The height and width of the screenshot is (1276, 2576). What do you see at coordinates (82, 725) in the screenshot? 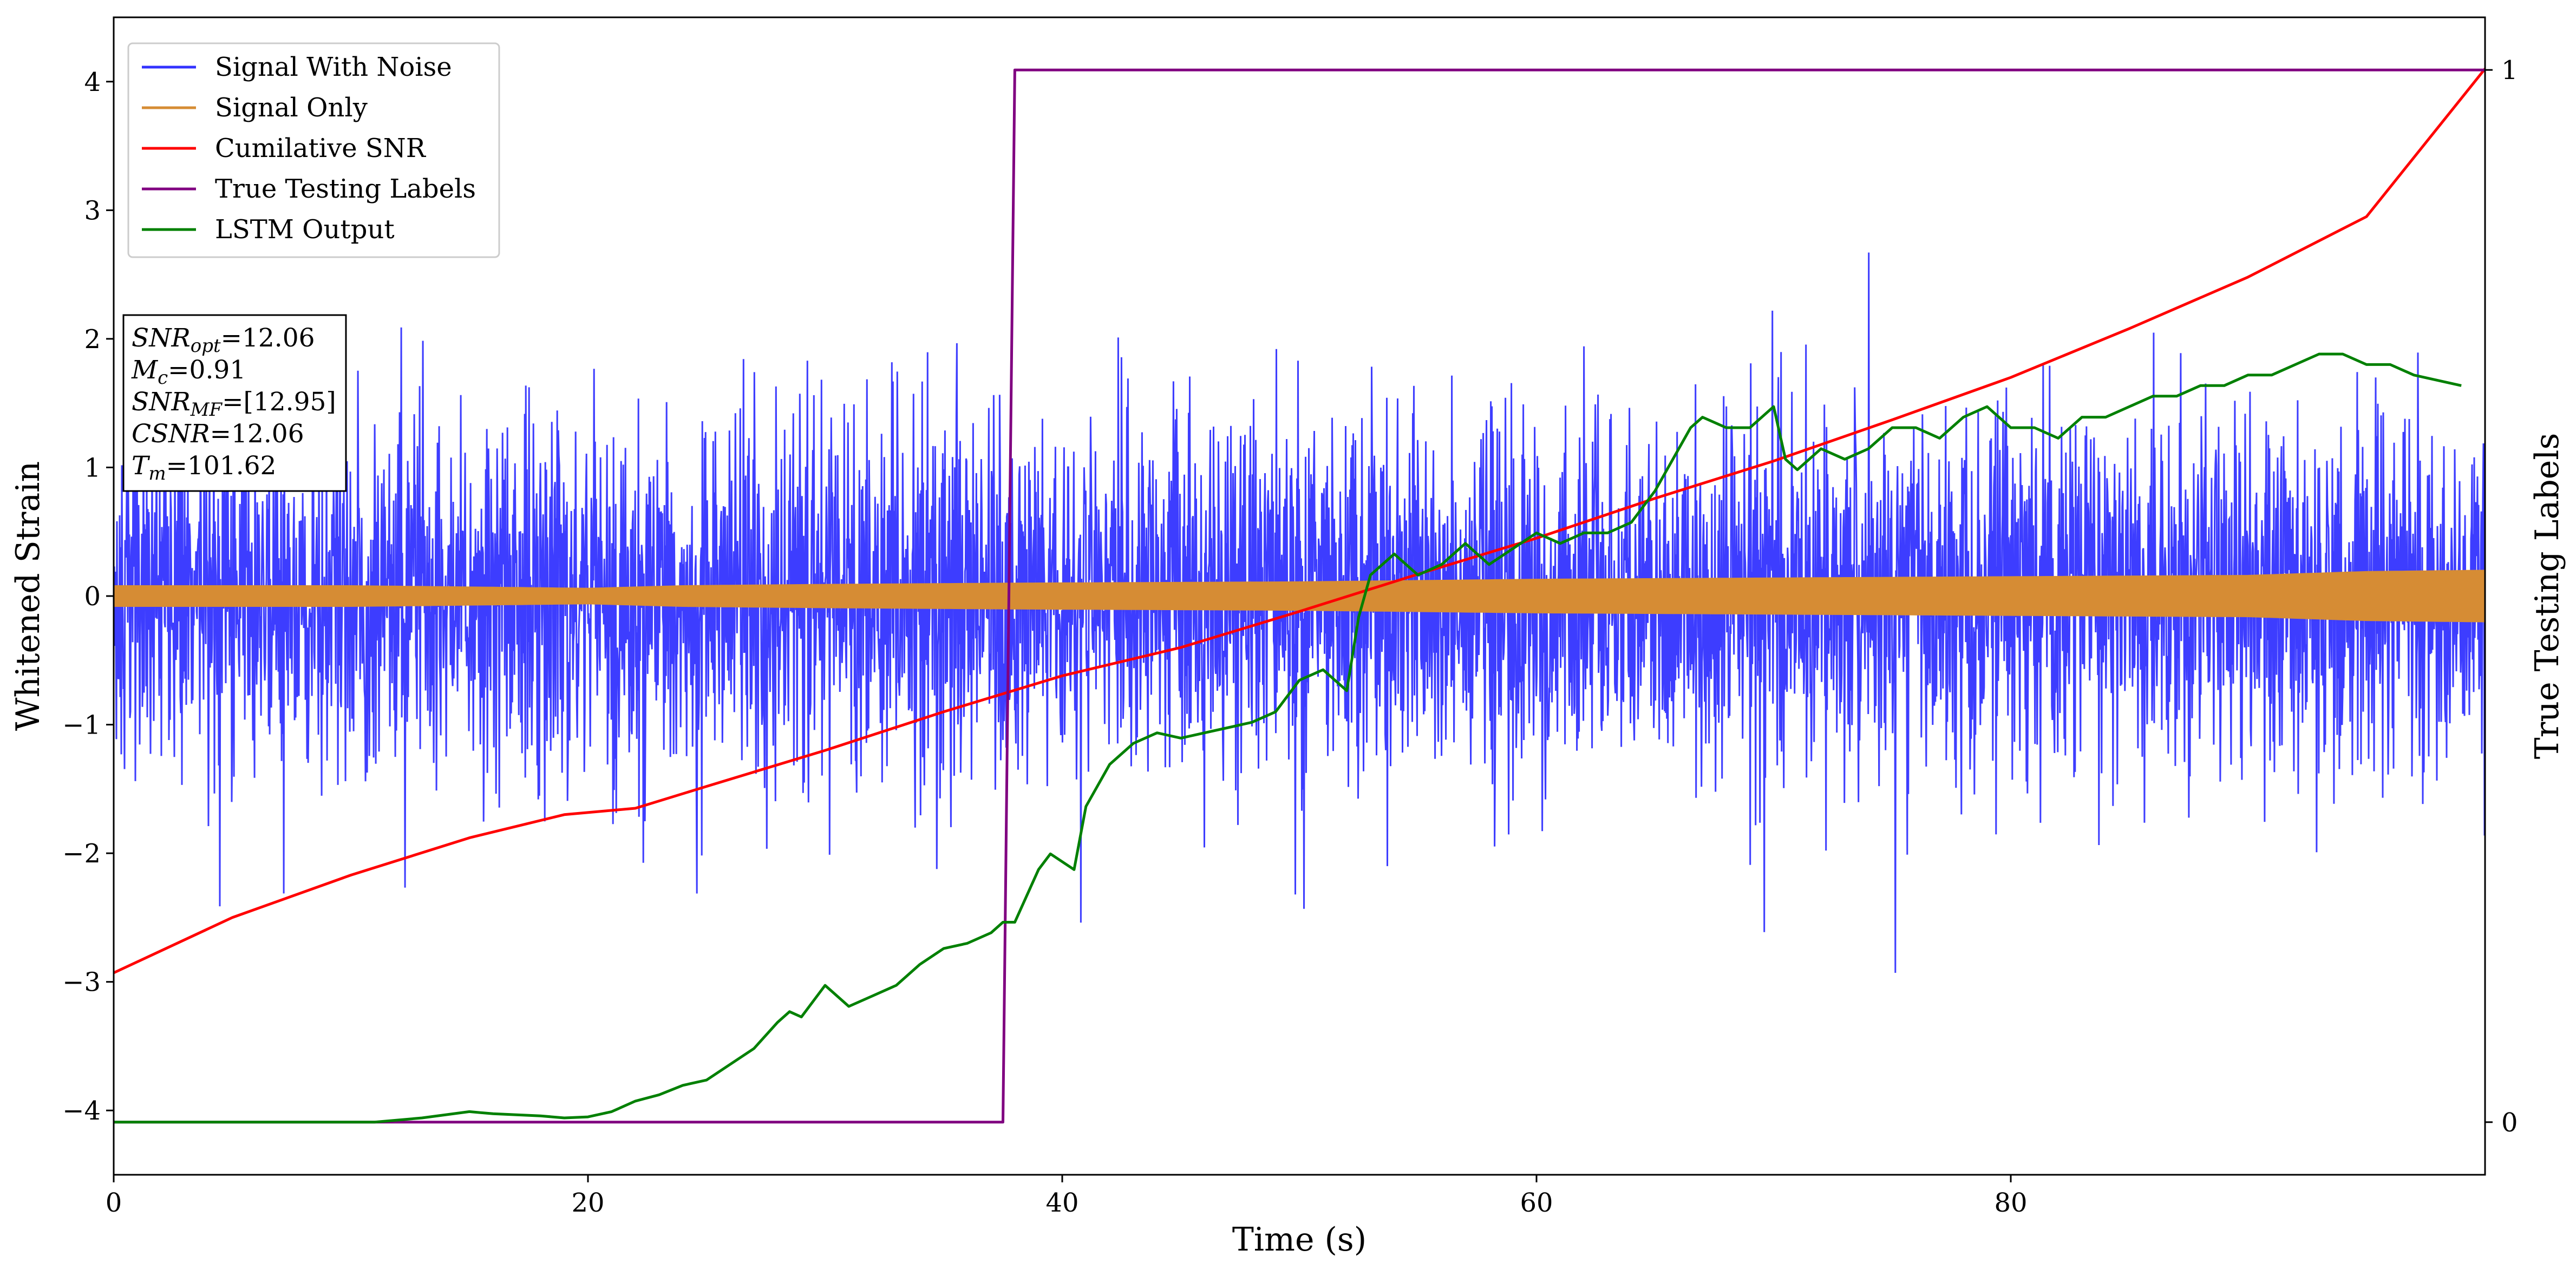
I see `y-tick-label: −1` at bounding box center [82, 725].